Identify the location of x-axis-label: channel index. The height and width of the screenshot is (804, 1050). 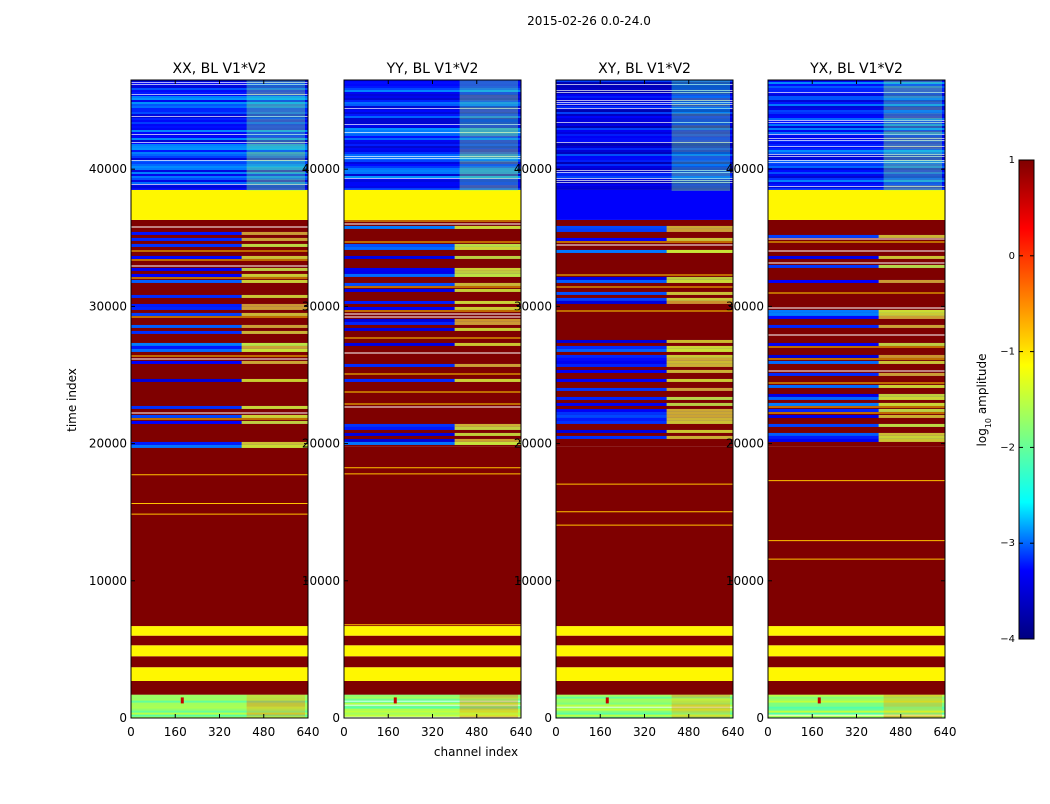
(476, 752).